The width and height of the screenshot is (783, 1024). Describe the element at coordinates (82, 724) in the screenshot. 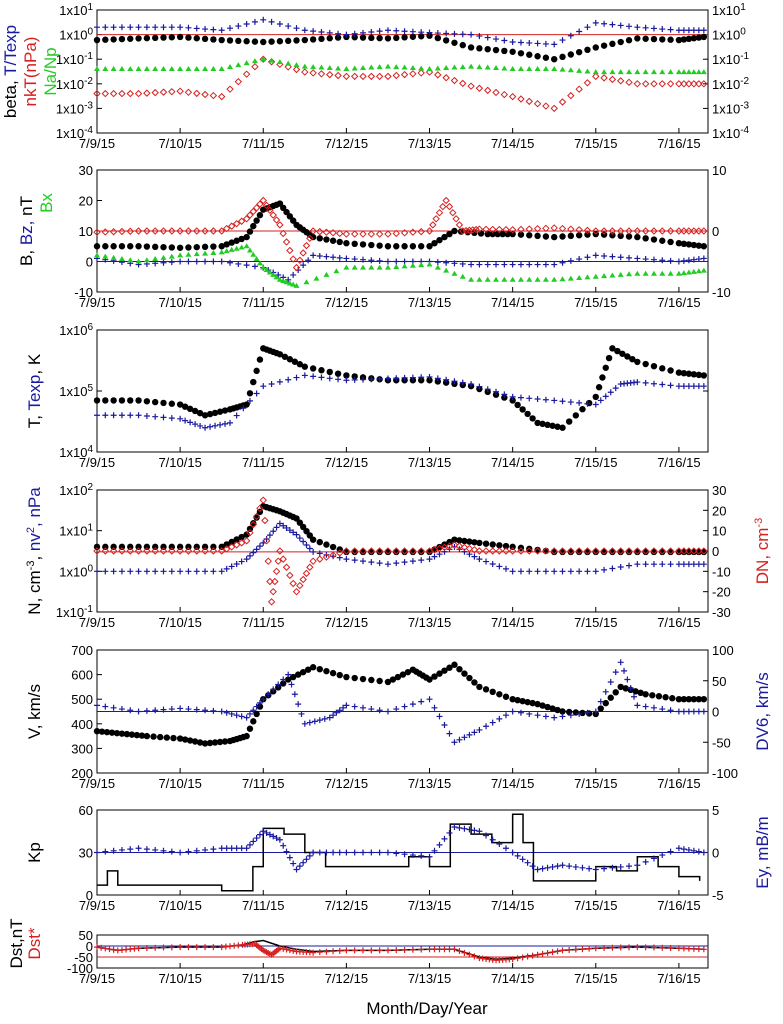

I see `y-tick-label: 400` at that location.